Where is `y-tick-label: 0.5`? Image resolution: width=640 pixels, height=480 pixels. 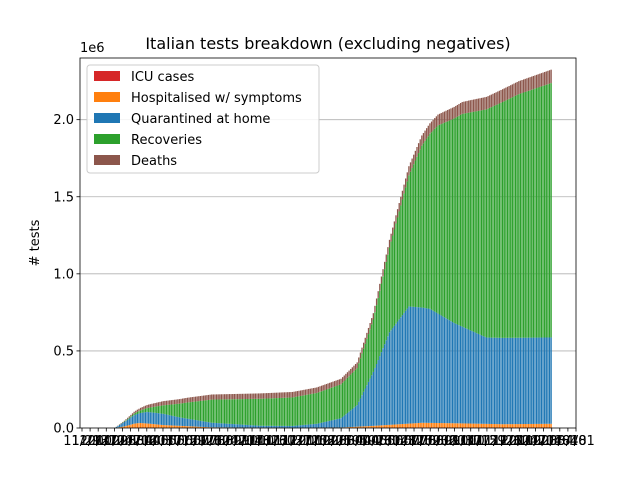
y-tick-label: 0.5 is located at coordinates (63, 351).